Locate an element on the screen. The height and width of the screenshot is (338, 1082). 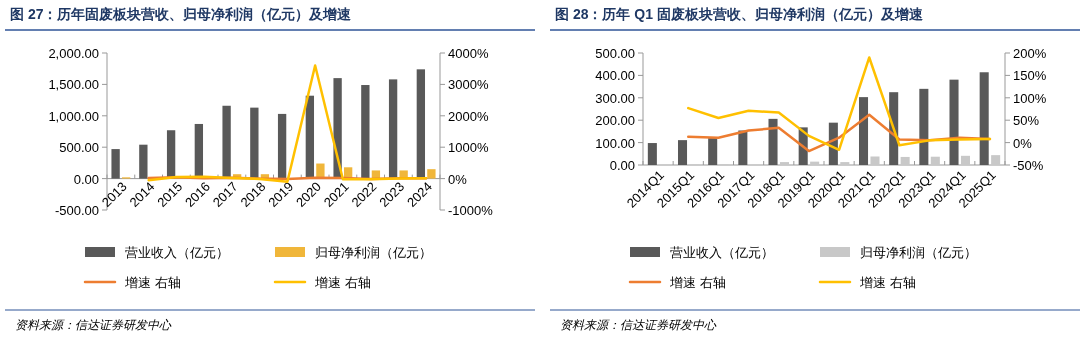
chart-title: 图 27：历年固废板块营收、归母净利润（亿元）及增速 is located at coordinates (181, 14).